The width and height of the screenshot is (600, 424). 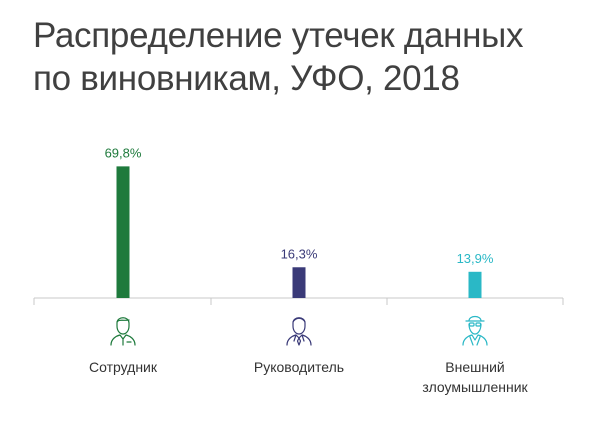 What do you see at coordinates (246, 78) in the screenshot?
I see `title-line-2: по виновникам, УФО, 2018` at bounding box center [246, 78].